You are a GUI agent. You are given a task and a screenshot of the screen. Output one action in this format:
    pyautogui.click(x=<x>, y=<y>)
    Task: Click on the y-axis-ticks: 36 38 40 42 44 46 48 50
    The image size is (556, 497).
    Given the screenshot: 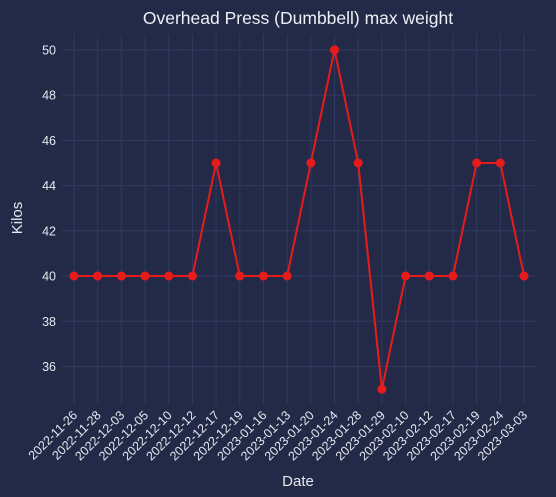 What is the action you would take?
    pyautogui.click(x=49, y=208)
    